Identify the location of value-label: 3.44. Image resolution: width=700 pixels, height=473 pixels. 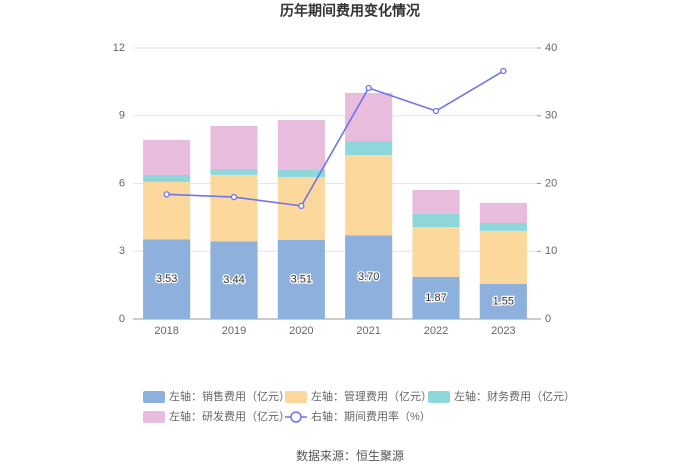
(233, 280).